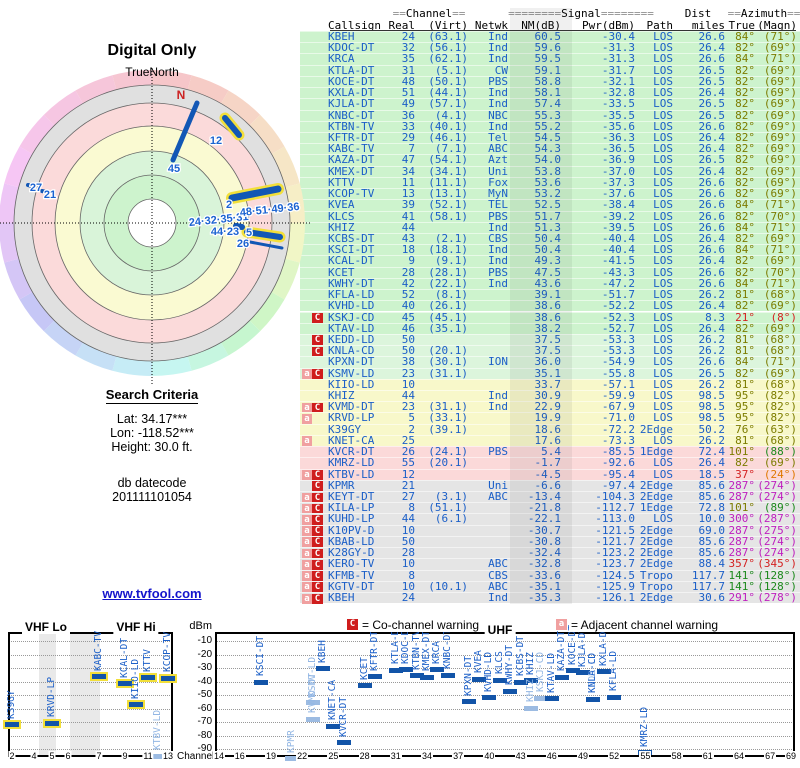 Image resolution: width=800 pixels, height=768 pixels. I want to click on azimuth-true: 81°, so click(745, 351).